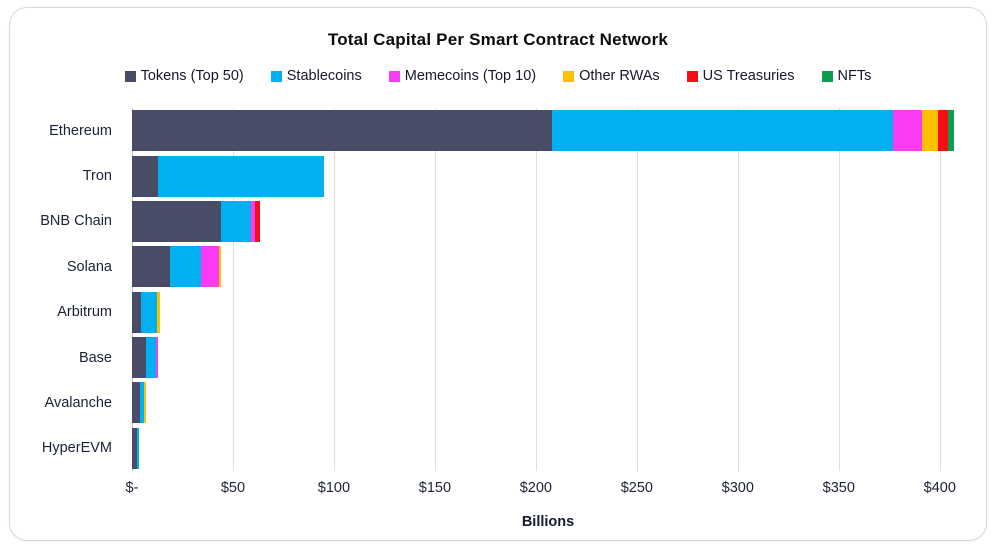 The height and width of the screenshot is (549, 996). What do you see at coordinates (548, 221) in the screenshot?
I see `bar-row-bnb-chain` at bounding box center [548, 221].